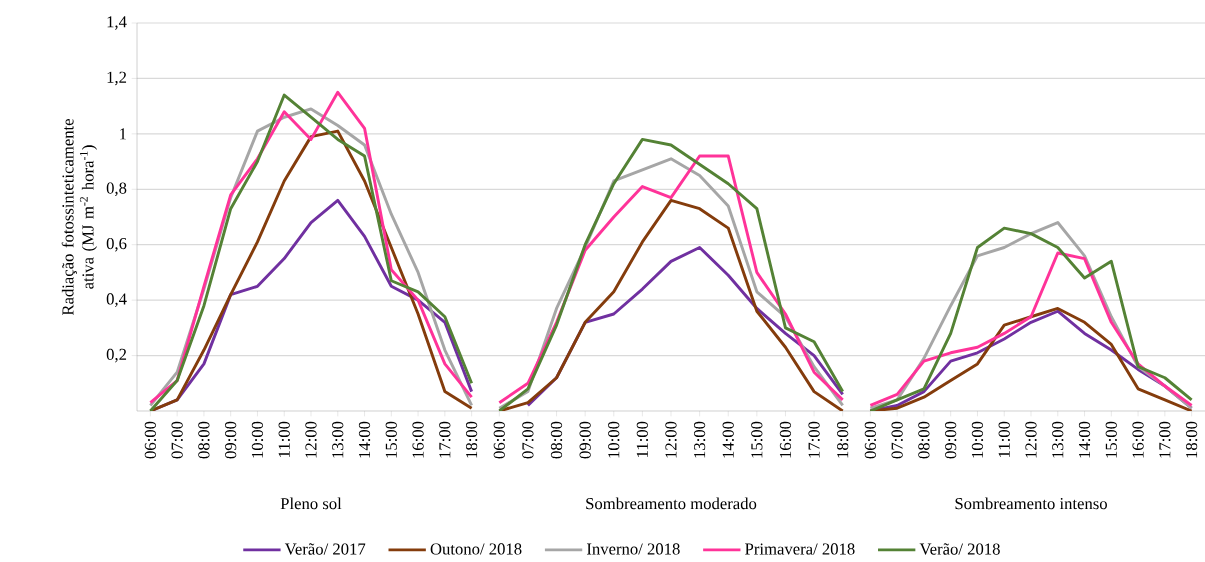 The image size is (1205, 562). I want to click on y-tick-label: 0,4, so click(116, 300).